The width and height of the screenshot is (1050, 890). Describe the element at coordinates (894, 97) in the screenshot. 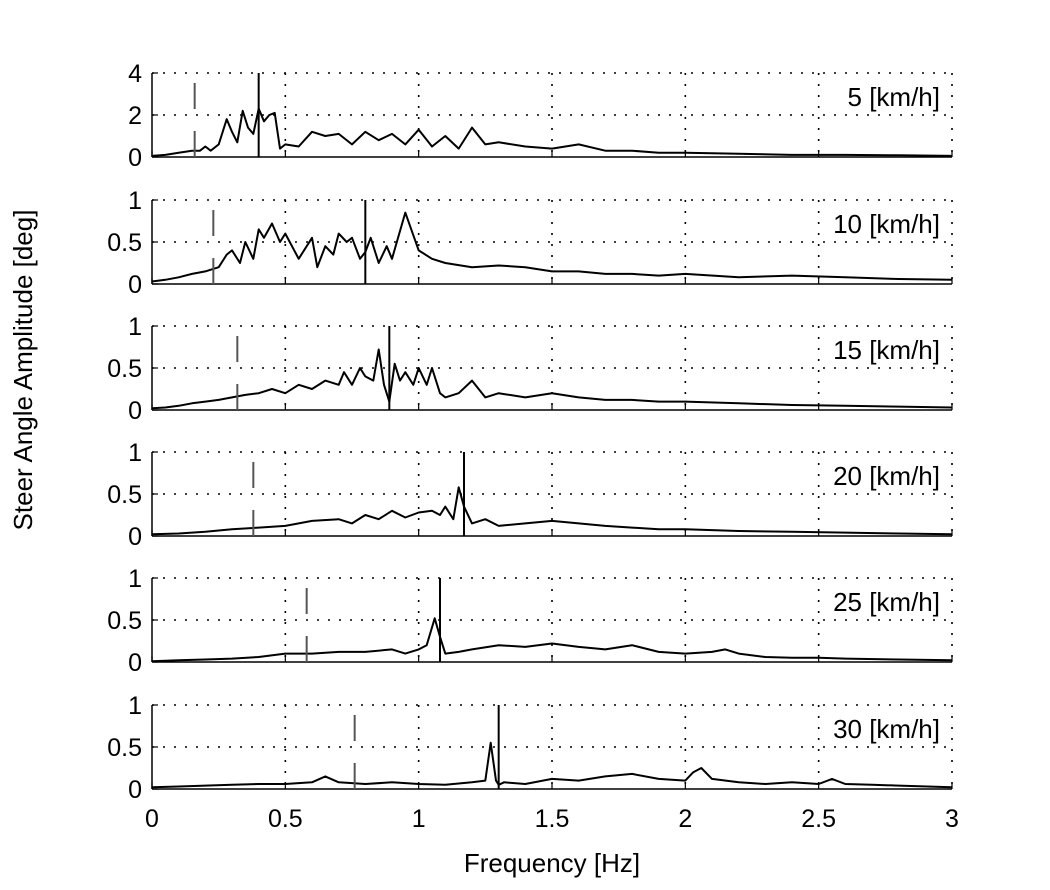

I see `panel-speed-label: 5 [km/h]` at that location.